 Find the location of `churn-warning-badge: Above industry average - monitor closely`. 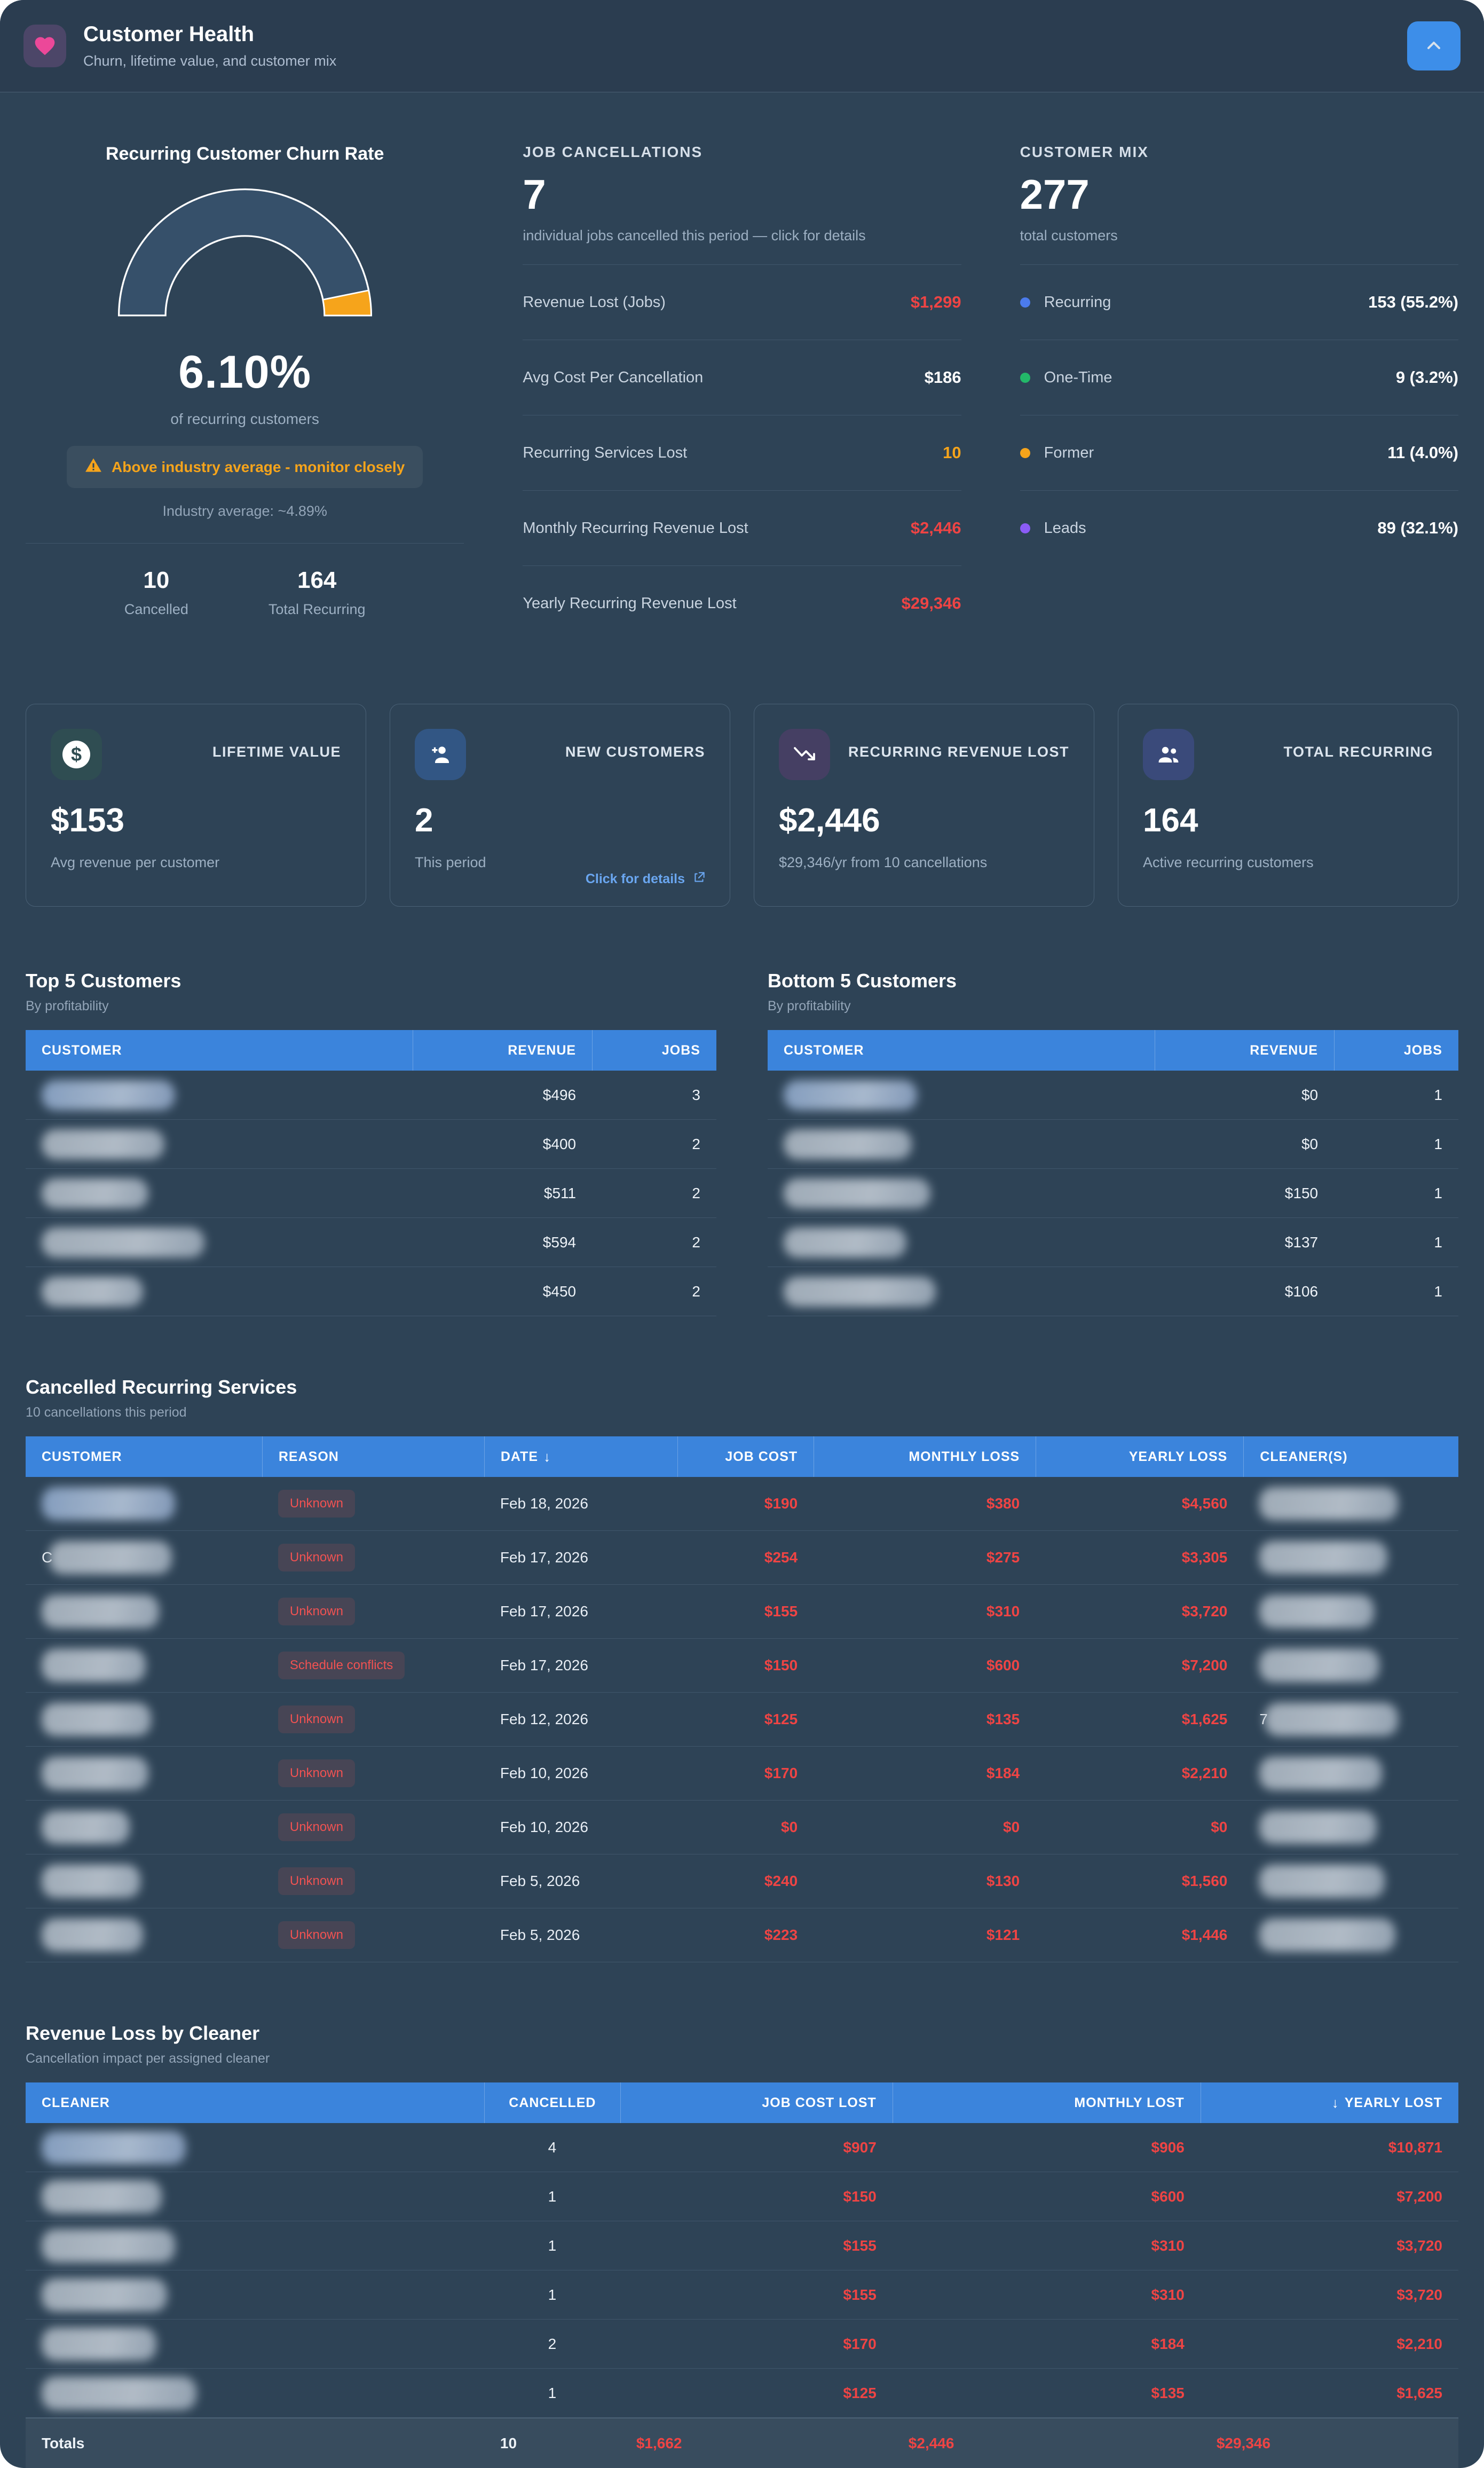

churn-warning-badge: Above industry average - monitor closely is located at coordinates (245, 467).